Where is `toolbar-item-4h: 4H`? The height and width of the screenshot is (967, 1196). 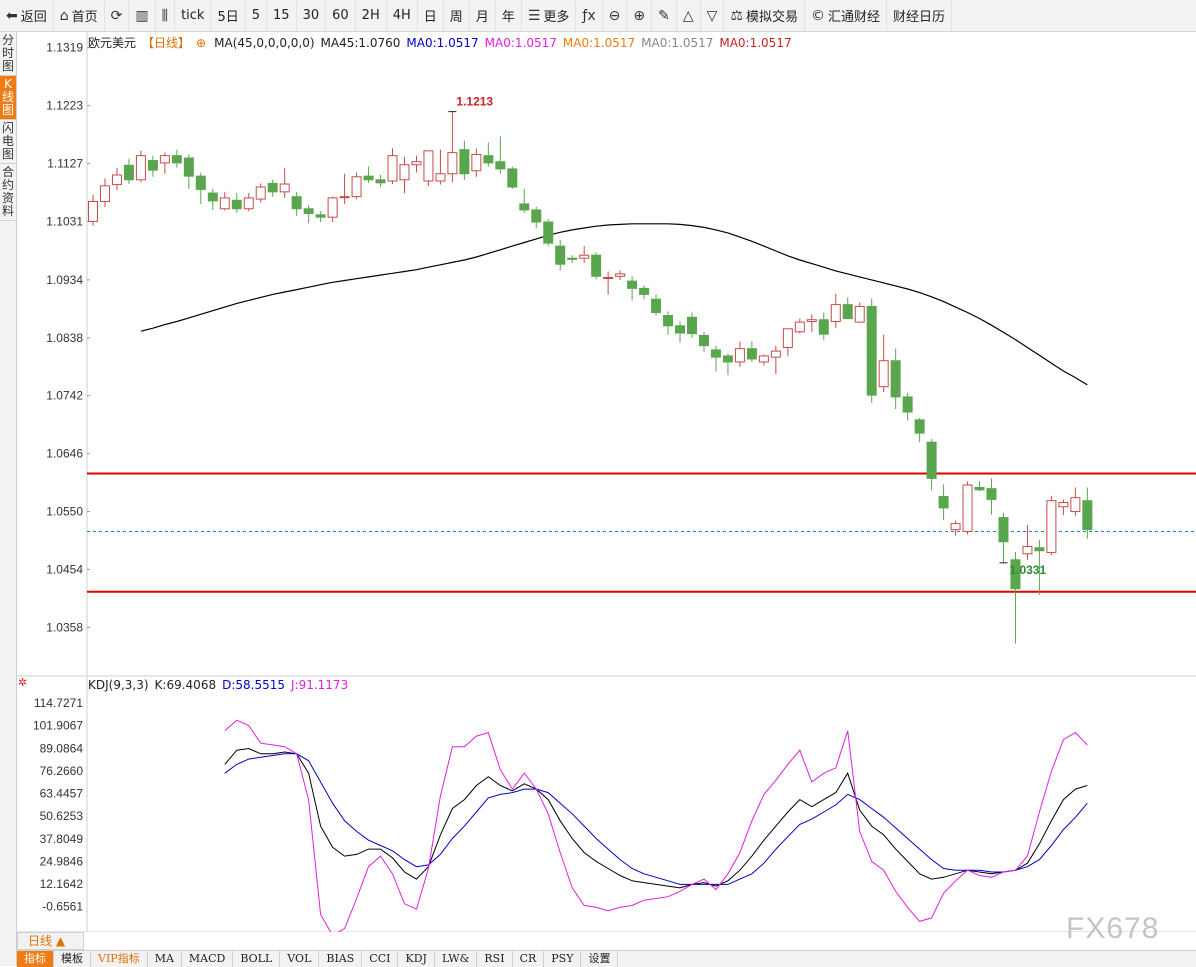
toolbar-item-4h: 4H is located at coordinates (402, 15).